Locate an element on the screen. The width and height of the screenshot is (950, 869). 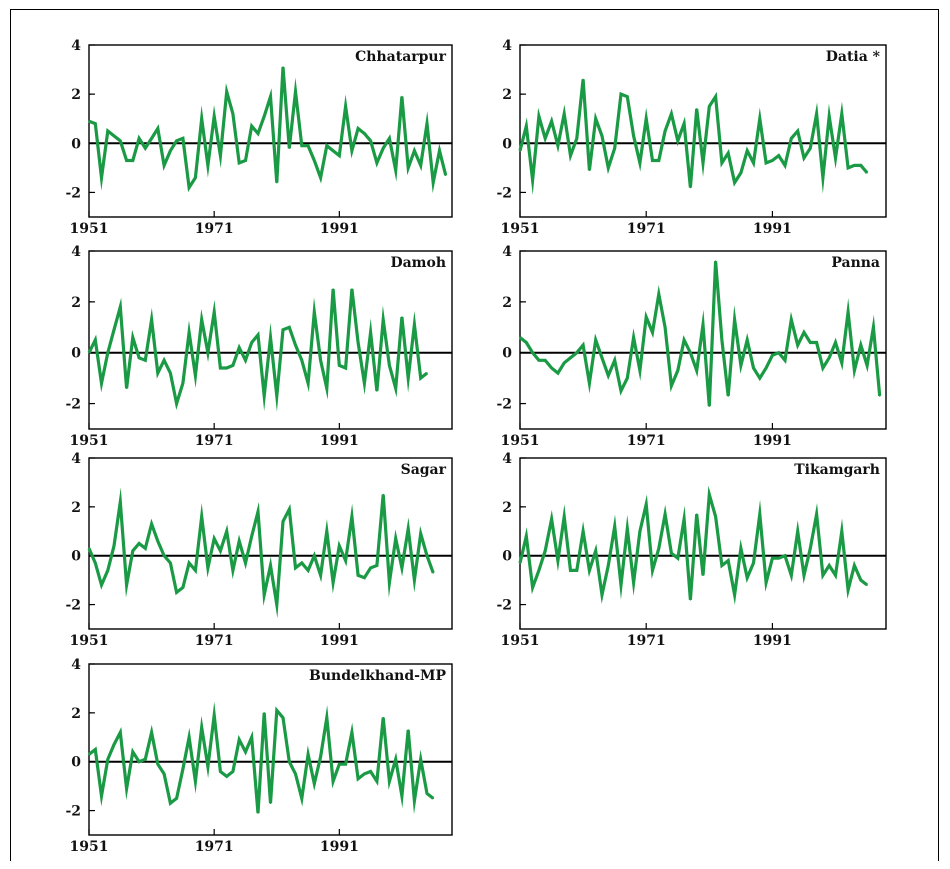
series-line-damoh is located at coordinates (257, 350).